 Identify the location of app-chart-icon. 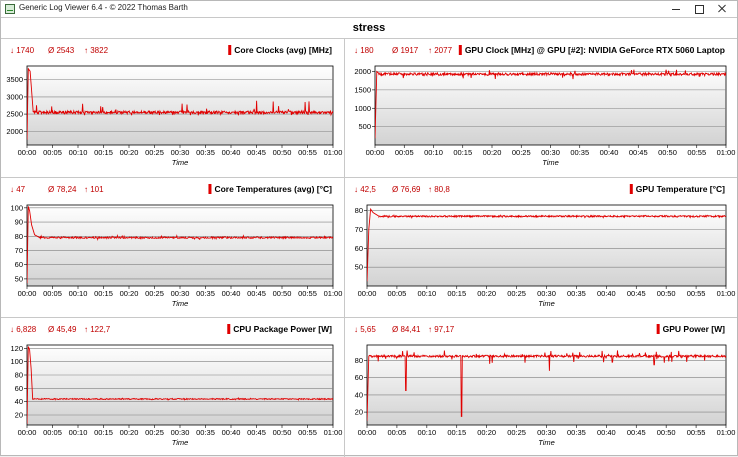
(10, 9).